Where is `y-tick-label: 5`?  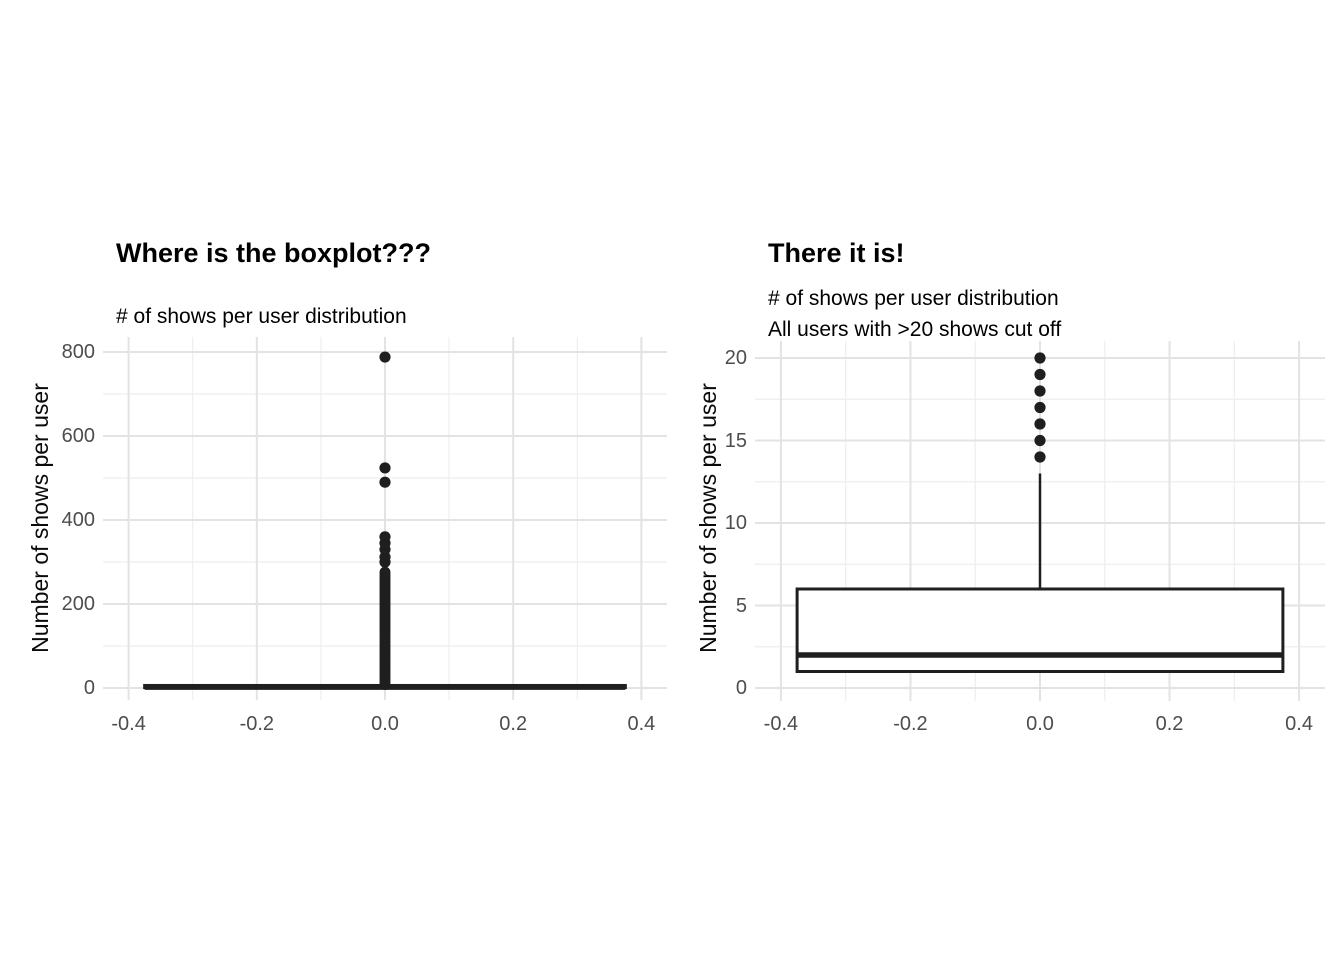
y-tick-label: 5 is located at coordinates (741, 605).